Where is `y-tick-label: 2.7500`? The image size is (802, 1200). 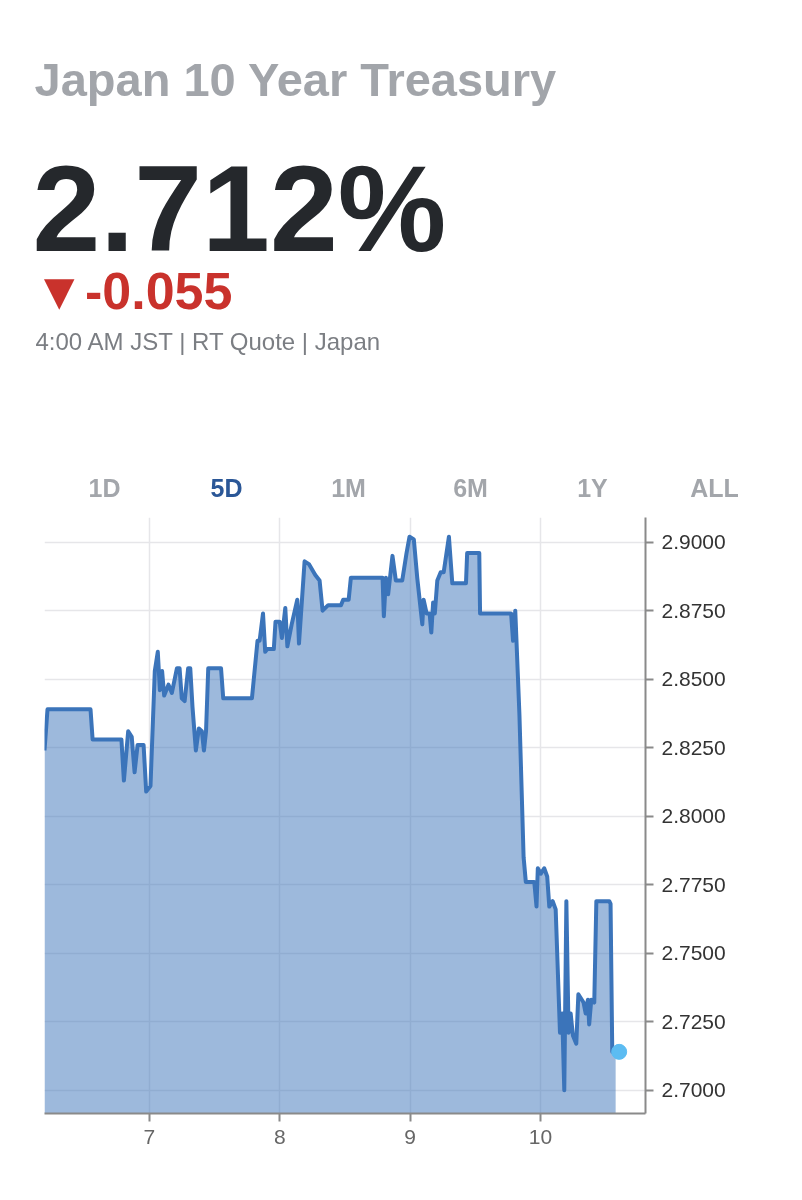
y-tick-label: 2.7500 is located at coordinates (693, 953).